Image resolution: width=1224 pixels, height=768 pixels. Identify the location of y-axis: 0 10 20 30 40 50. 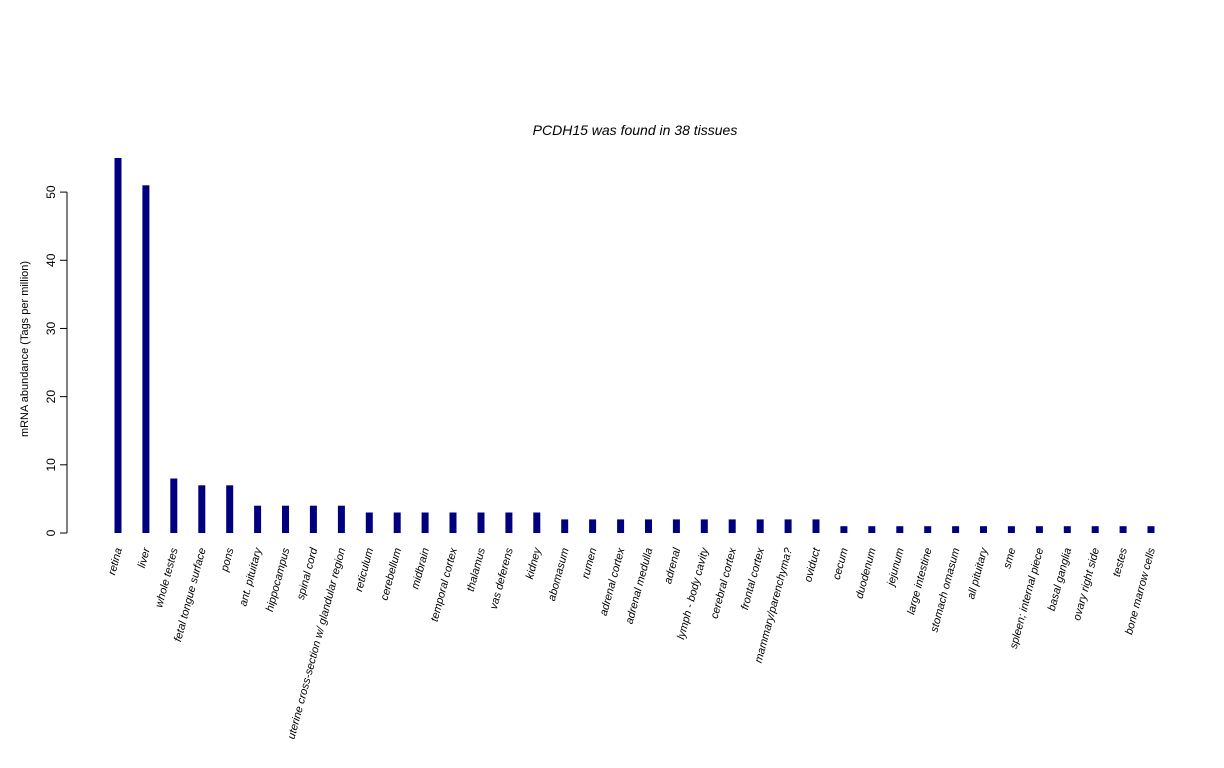
(56, 360).